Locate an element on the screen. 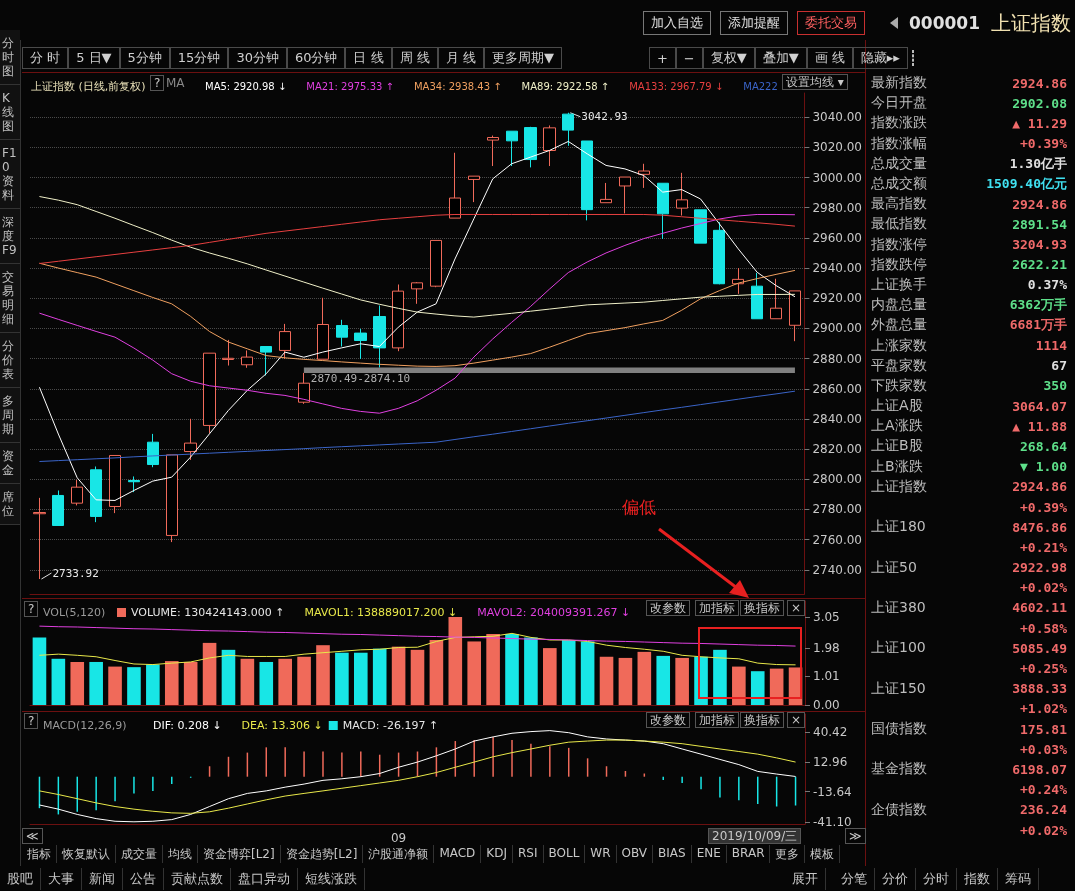 The width and height of the screenshot is (1075, 891). text: 分价 is located at coordinates (895, 879).